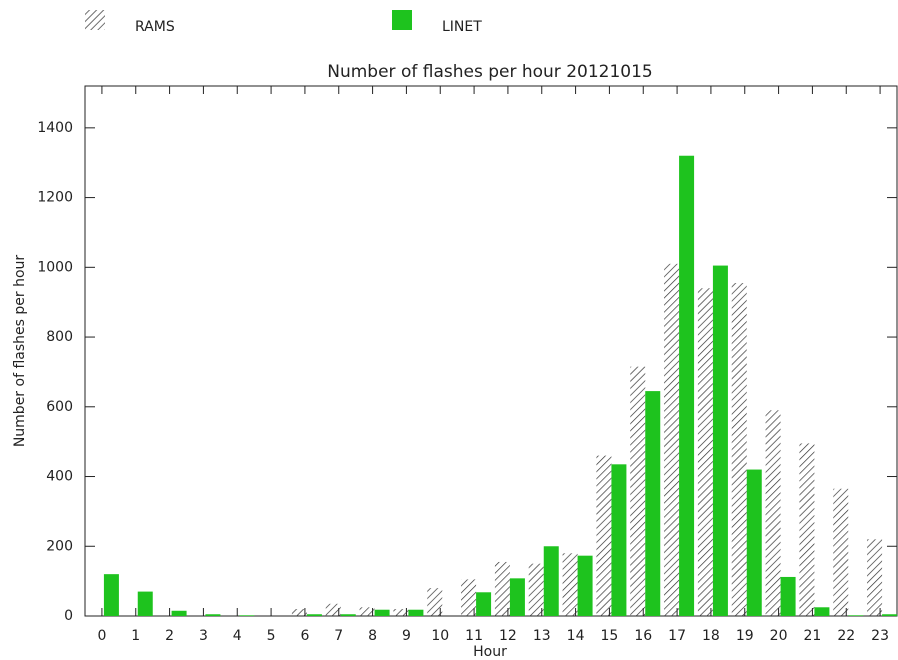 Image resolution: width=898 pixels, height=660 pixels. I want to click on x-tick-label: 3, so click(203, 636).